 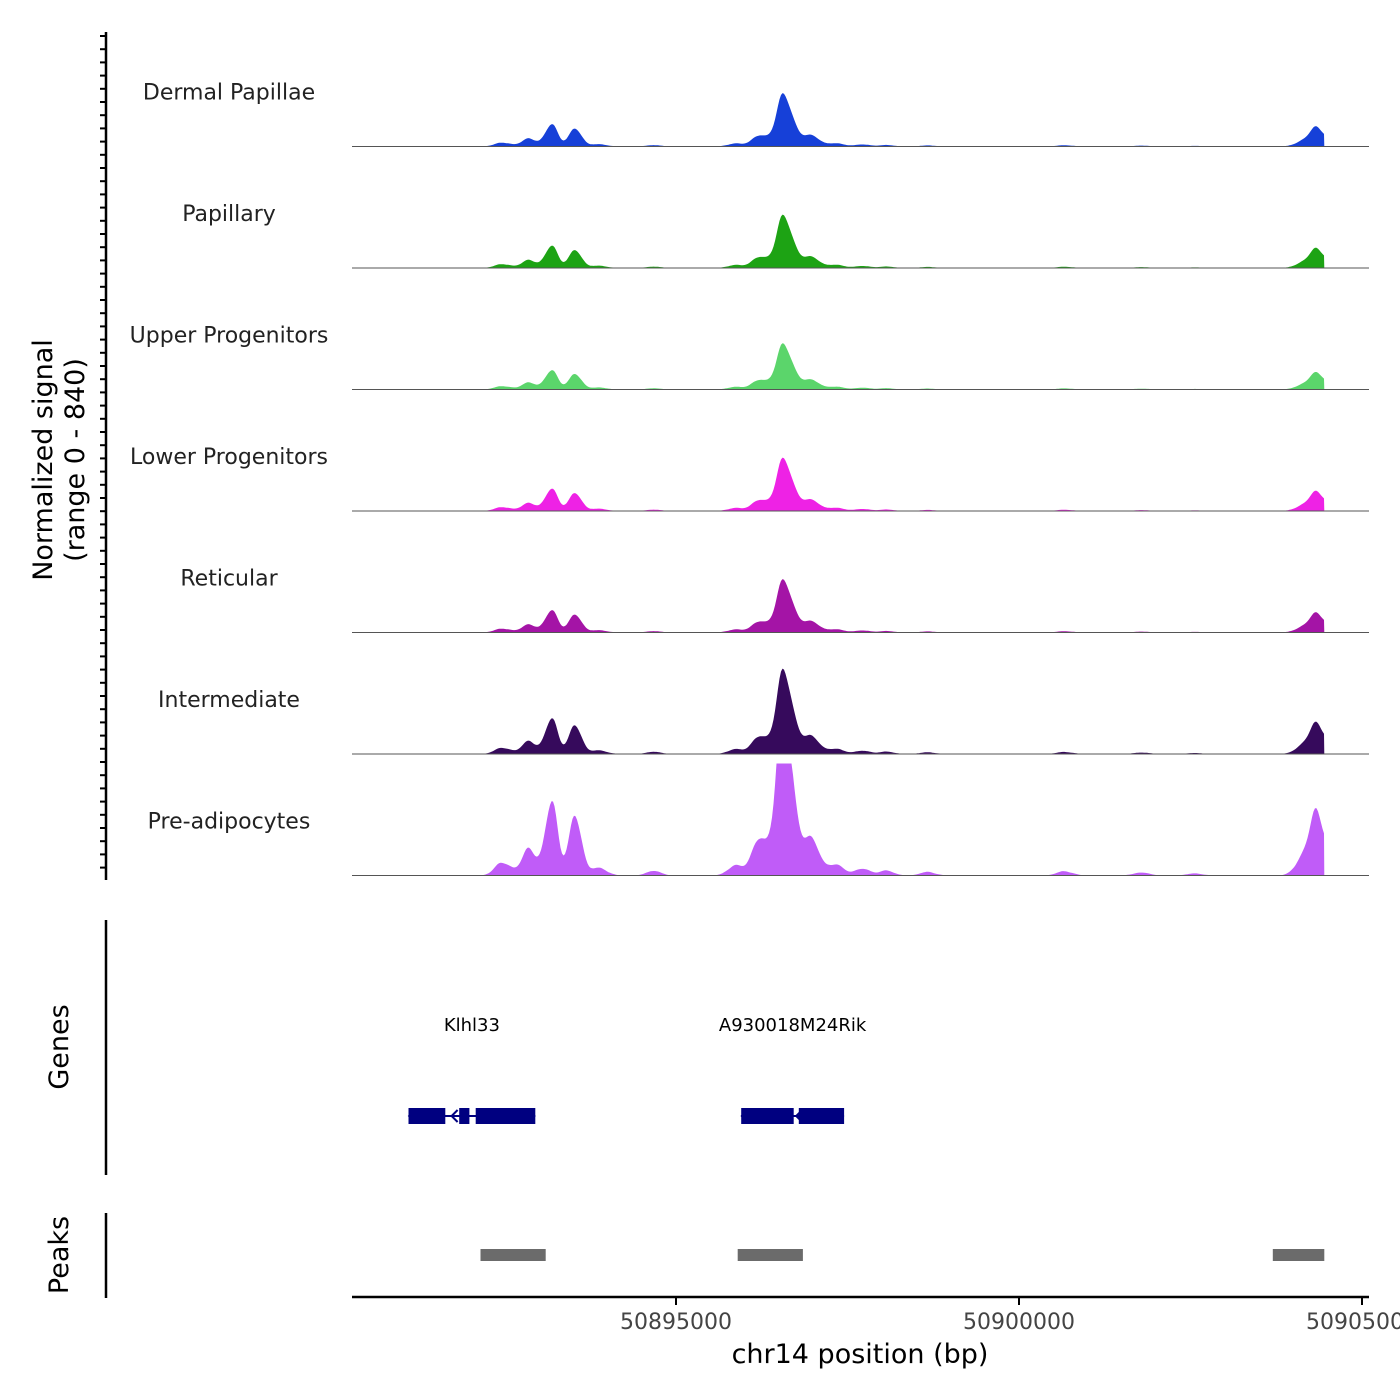 I want to click on peaks-panel-label: Peaks, so click(x=59, y=1255).